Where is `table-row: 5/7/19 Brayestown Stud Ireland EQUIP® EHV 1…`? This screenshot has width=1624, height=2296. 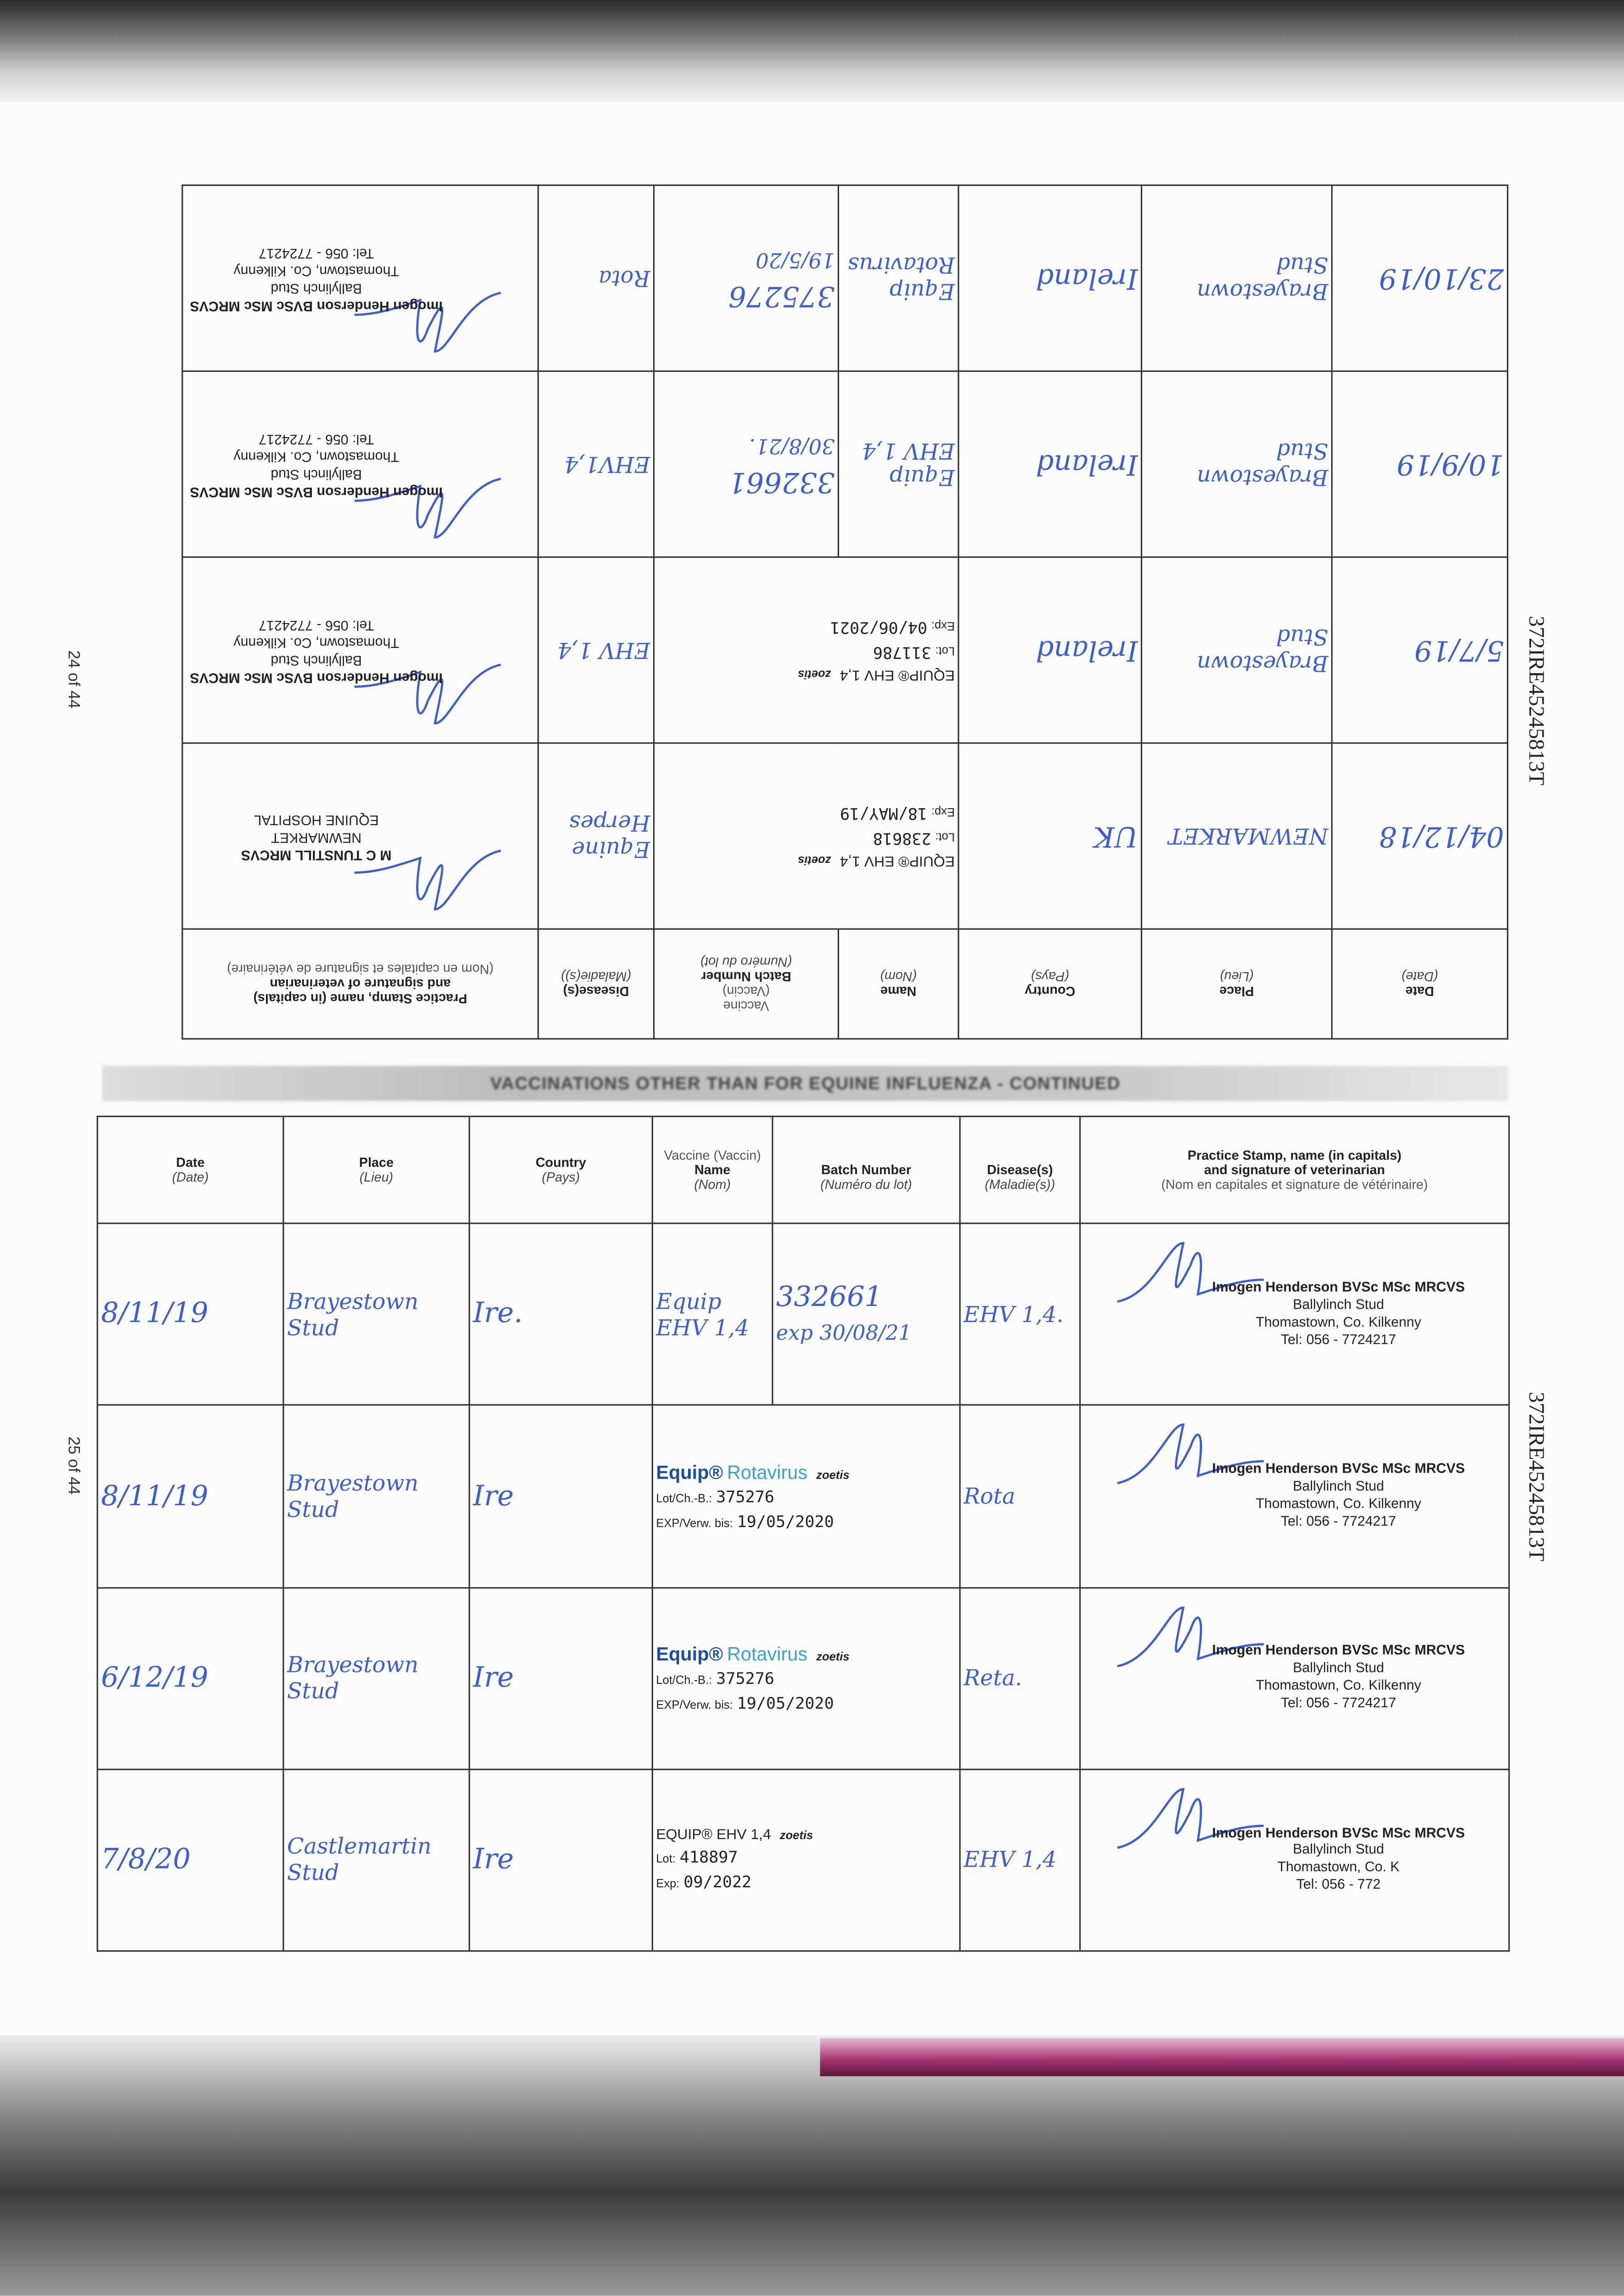
table-row: 5/7/19 Brayestown Stud Ireland EQUIP® EHV 1… is located at coordinates (845, 650).